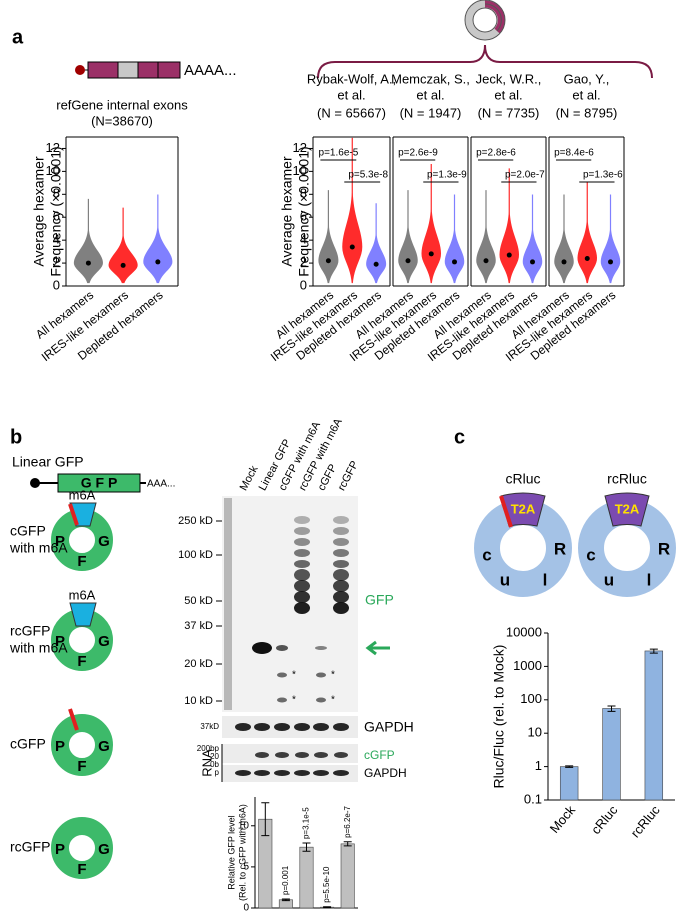 The image size is (685, 916). Describe the element at coordinates (198, 626) in the screenshot. I see `marker-label: 37 kD` at that location.